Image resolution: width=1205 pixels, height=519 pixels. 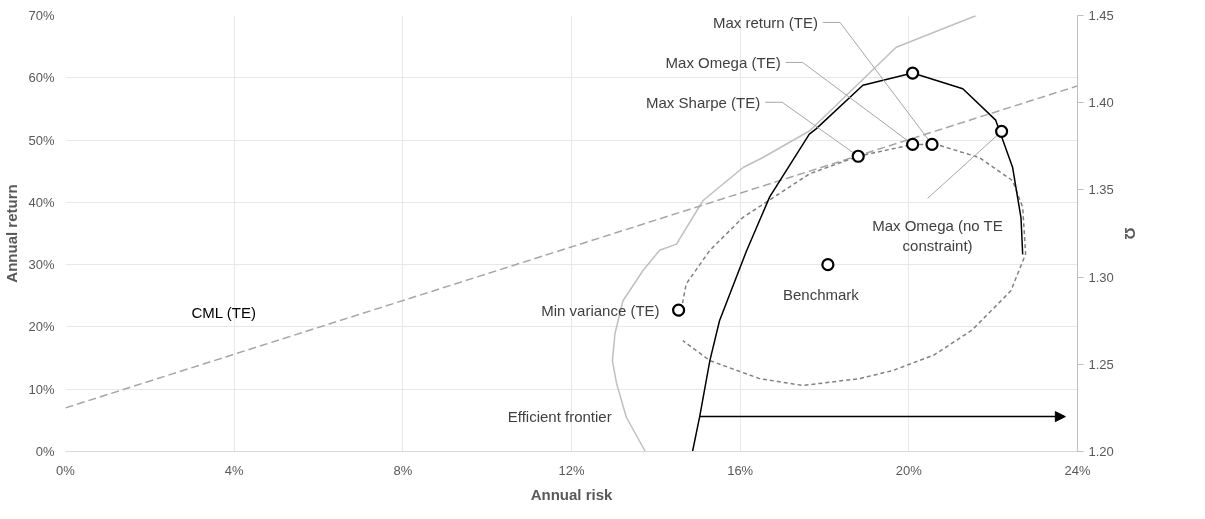 What do you see at coordinates (600, 310) in the screenshot?
I see `annotation: Min variance (TE)` at bounding box center [600, 310].